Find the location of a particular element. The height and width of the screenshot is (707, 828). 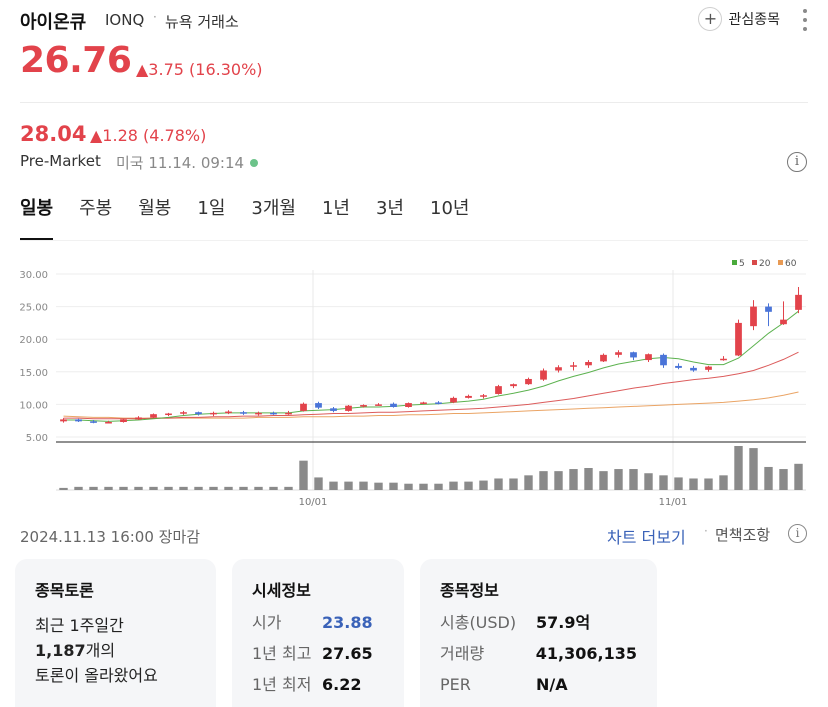

discussion-card: 종목토론 최근 1주일간 1,187개의 토론이 올라왔어요 is located at coordinates (115, 633).